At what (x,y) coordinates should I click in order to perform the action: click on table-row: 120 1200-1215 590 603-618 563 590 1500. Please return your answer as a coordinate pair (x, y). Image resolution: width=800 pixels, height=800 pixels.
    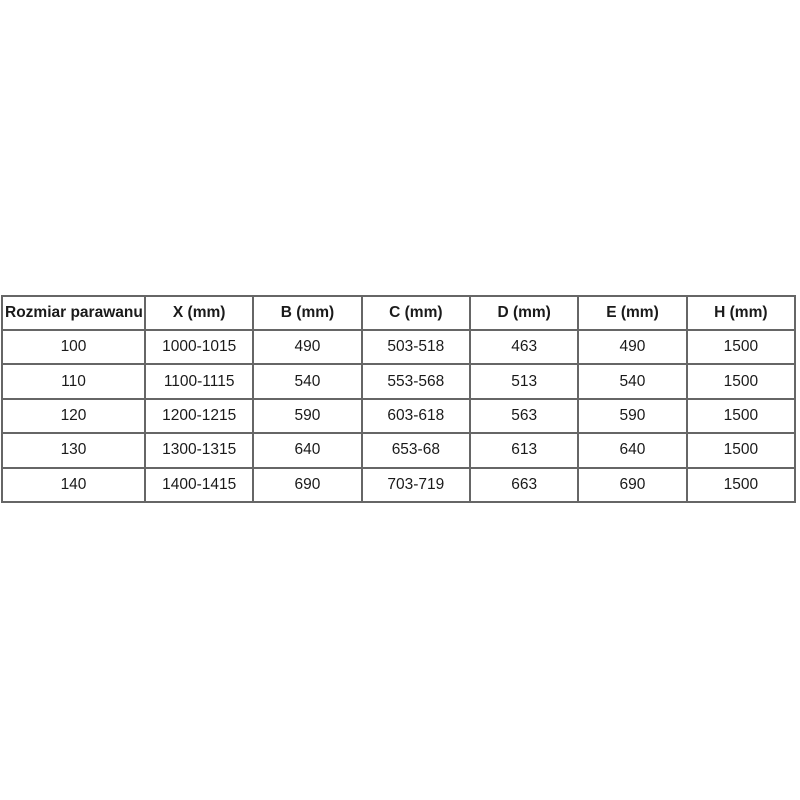
    Looking at the image, I should click on (399, 416).